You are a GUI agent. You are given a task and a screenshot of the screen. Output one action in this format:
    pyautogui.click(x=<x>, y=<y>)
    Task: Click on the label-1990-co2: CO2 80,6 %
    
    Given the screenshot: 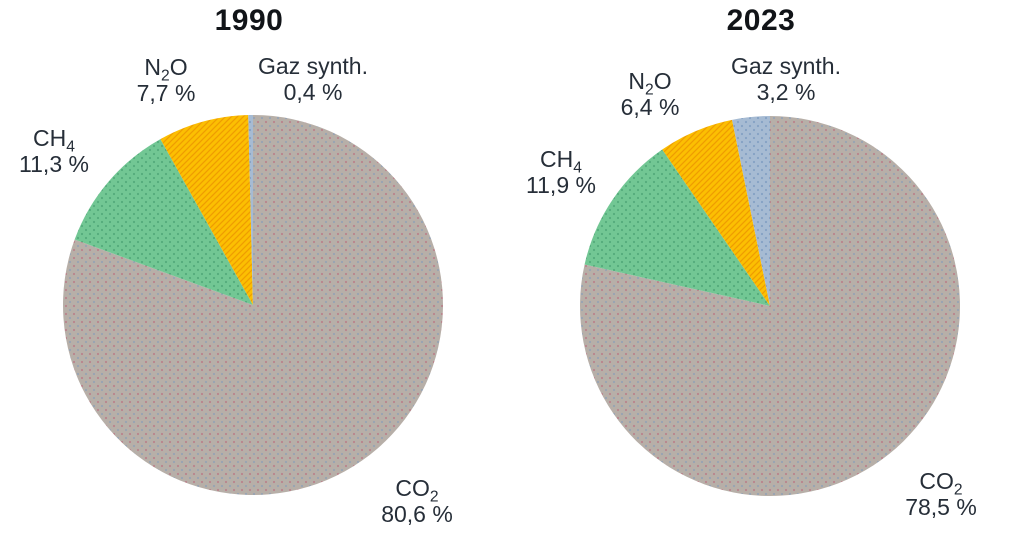 What is the action you would take?
    pyautogui.click(x=417, y=501)
    